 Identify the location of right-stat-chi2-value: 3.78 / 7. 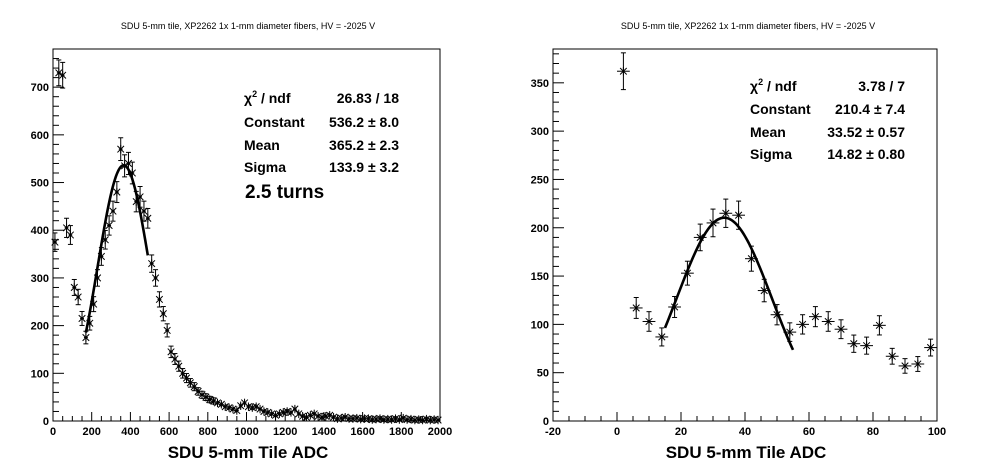
(881, 86).